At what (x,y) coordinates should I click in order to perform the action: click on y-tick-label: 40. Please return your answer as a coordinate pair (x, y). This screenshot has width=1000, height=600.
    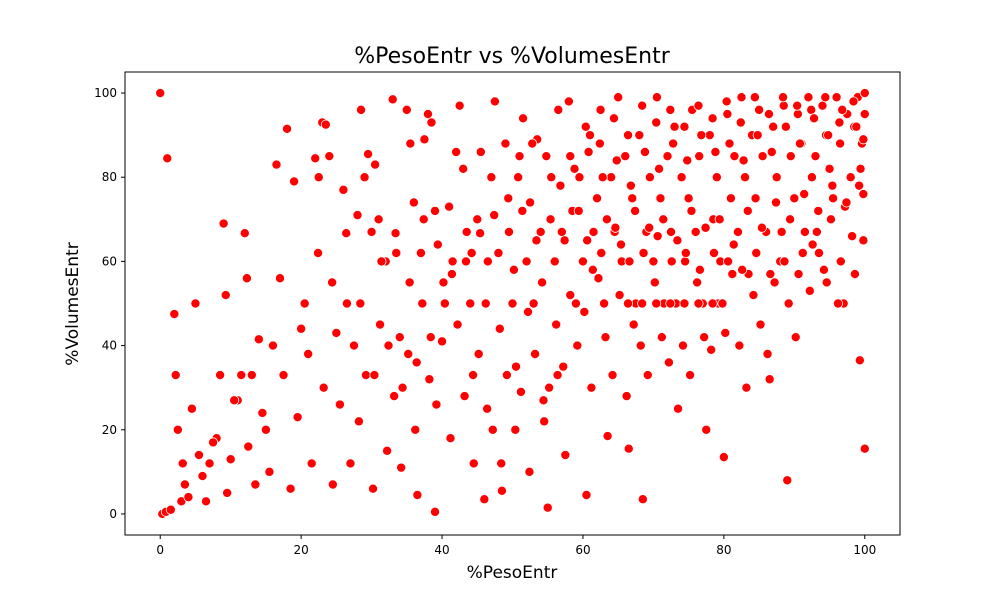
    Looking at the image, I should click on (109, 346).